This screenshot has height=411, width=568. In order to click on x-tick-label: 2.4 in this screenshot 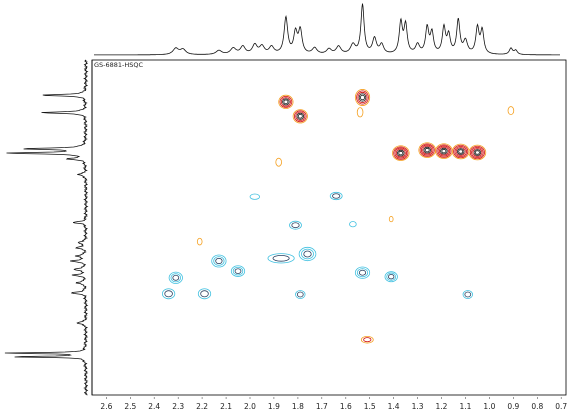, I will do `click(154, 406)`.